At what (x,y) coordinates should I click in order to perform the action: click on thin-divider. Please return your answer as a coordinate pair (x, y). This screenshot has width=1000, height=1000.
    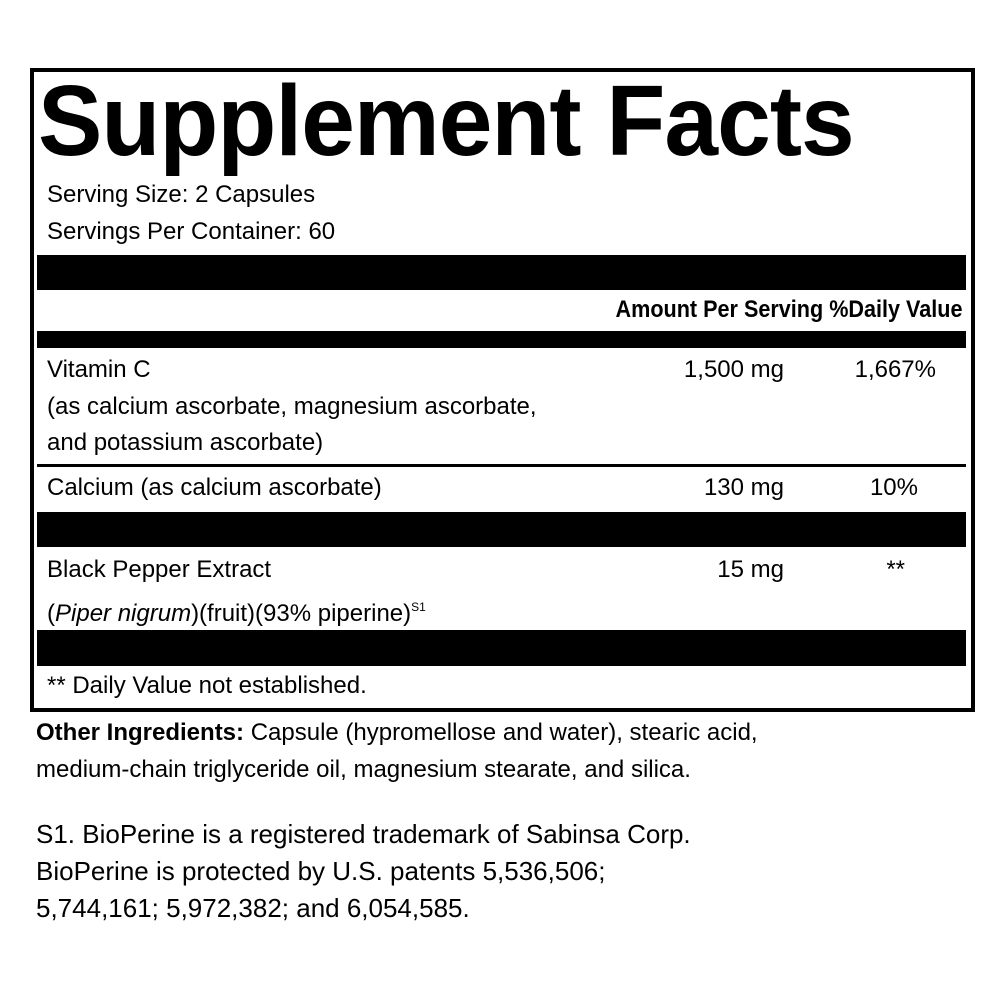
    Looking at the image, I should click on (501, 465).